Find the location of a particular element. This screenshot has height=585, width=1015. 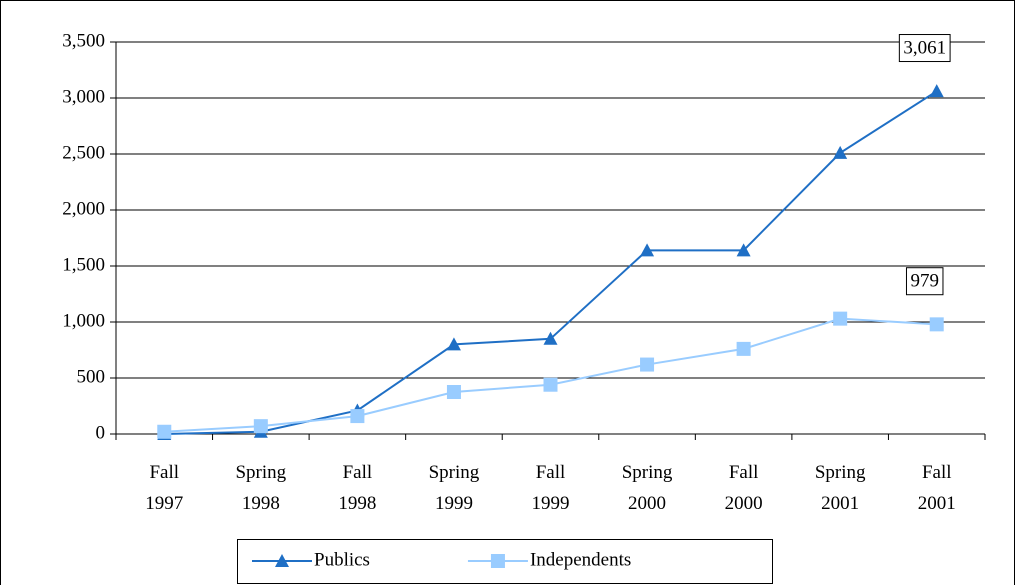

x-tick-label: Fall 1997 is located at coordinates (164, 488).